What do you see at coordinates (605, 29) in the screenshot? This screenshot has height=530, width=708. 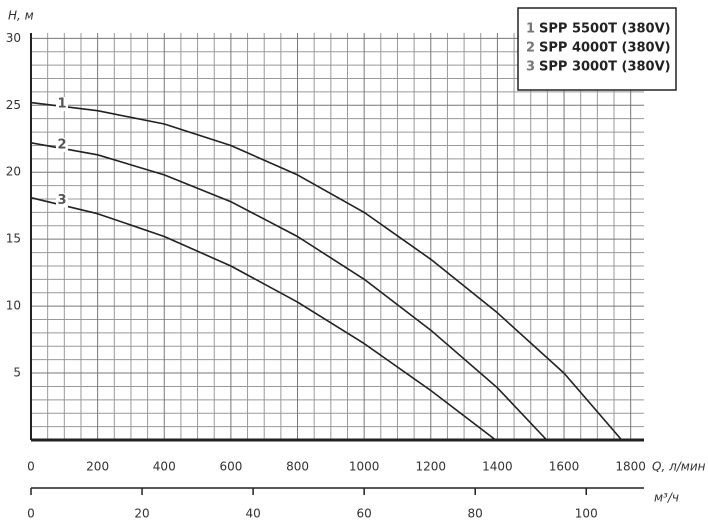 I see `legend-label: SPP 5500T (380V)` at bounding box center [605, 29].